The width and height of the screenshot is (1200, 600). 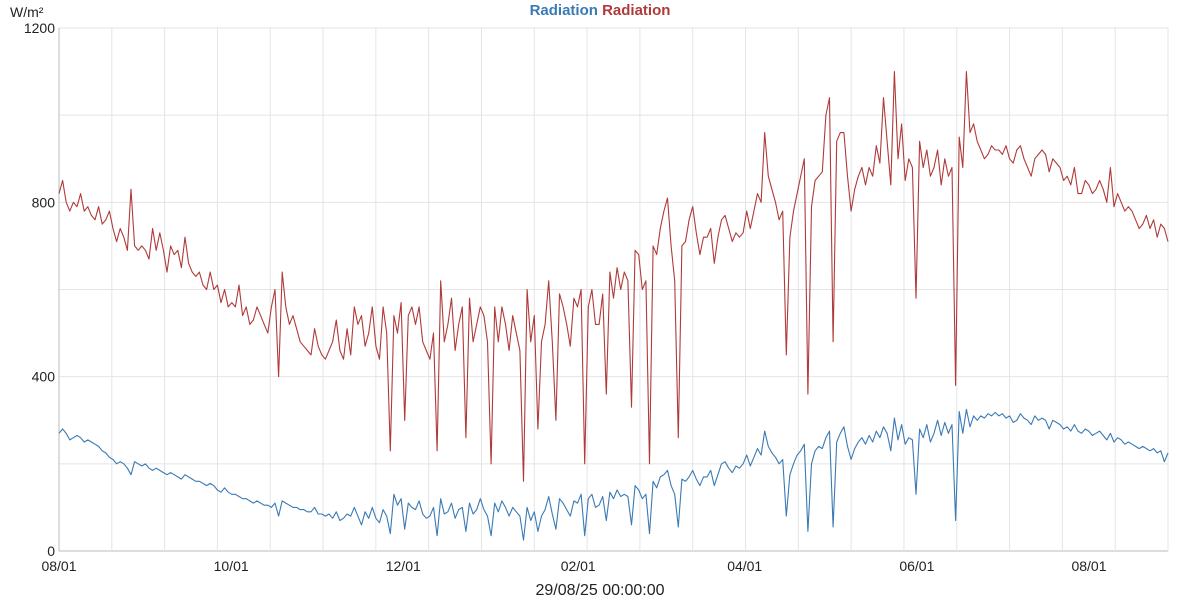 I want to click on y-tick-label: 400, so click(x=44, y=377).